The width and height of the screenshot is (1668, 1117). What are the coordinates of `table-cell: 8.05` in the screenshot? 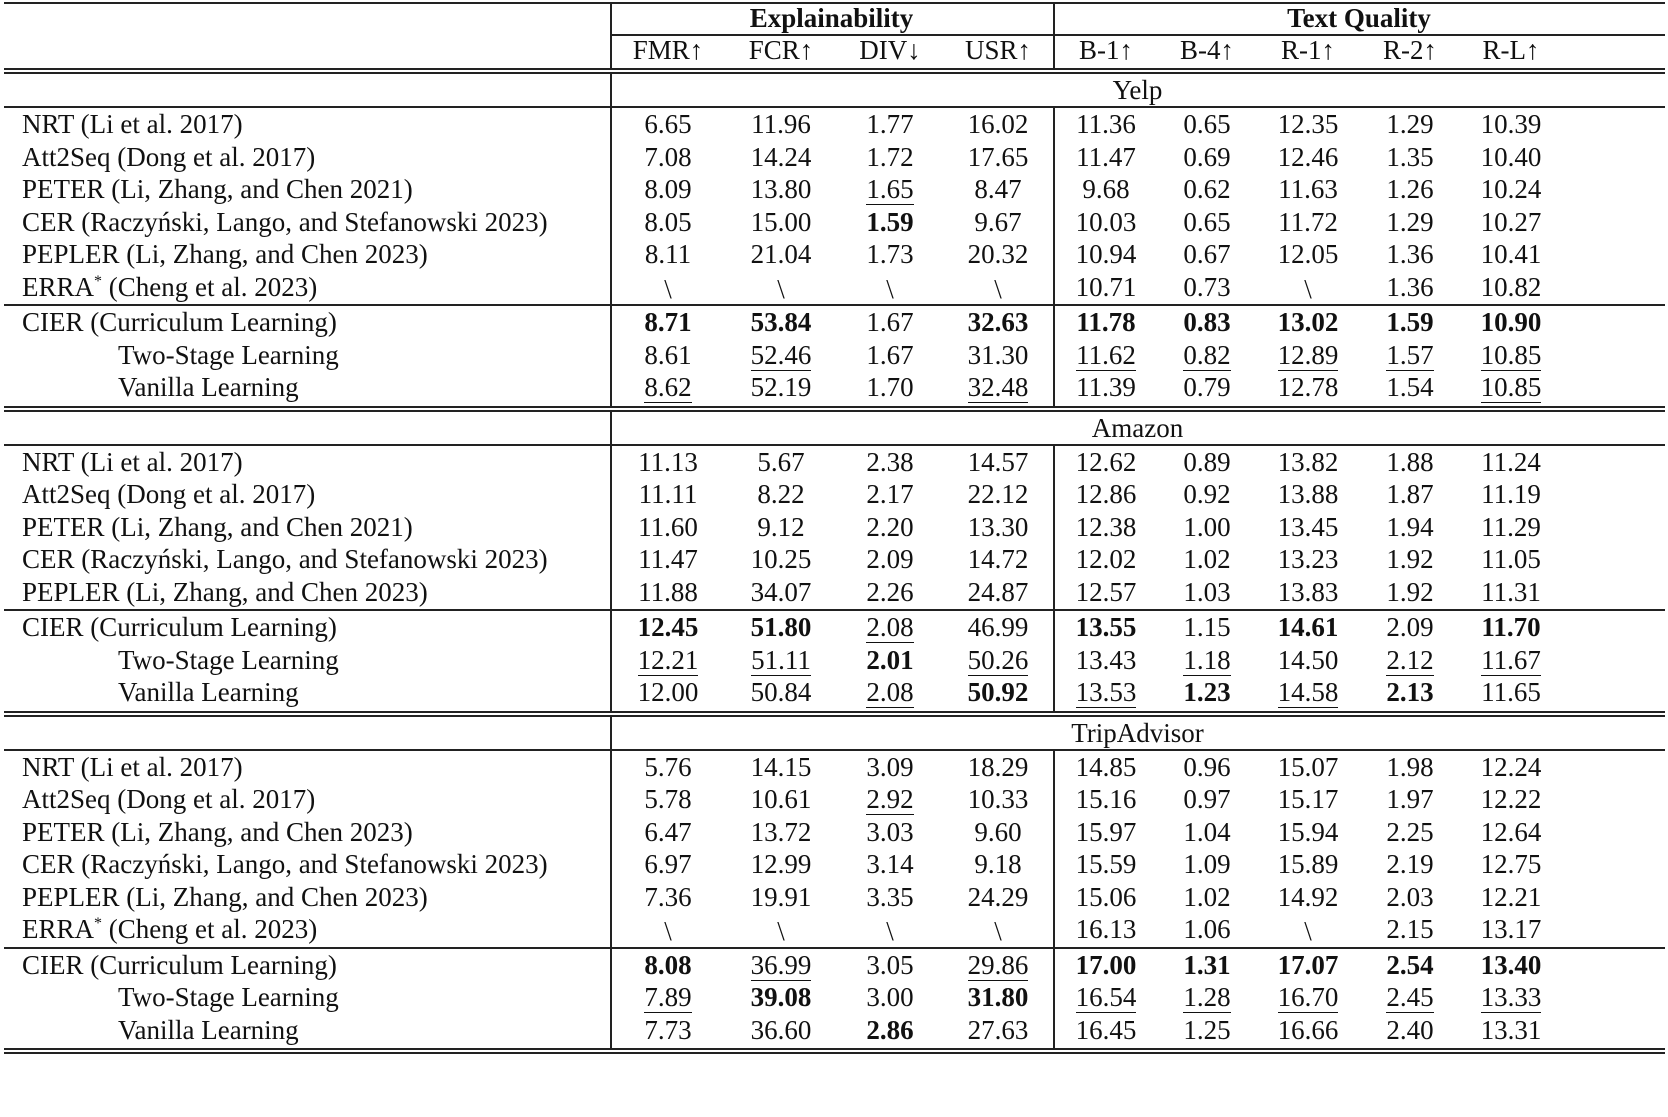 It's located at (668, 222).